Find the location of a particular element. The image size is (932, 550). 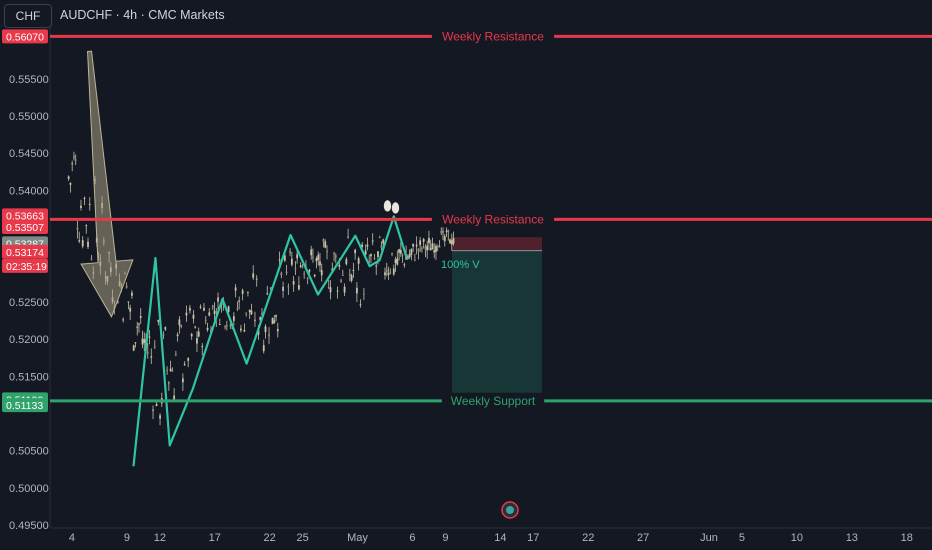

time-tick-label: 27 is located at coordinates (643, 538).